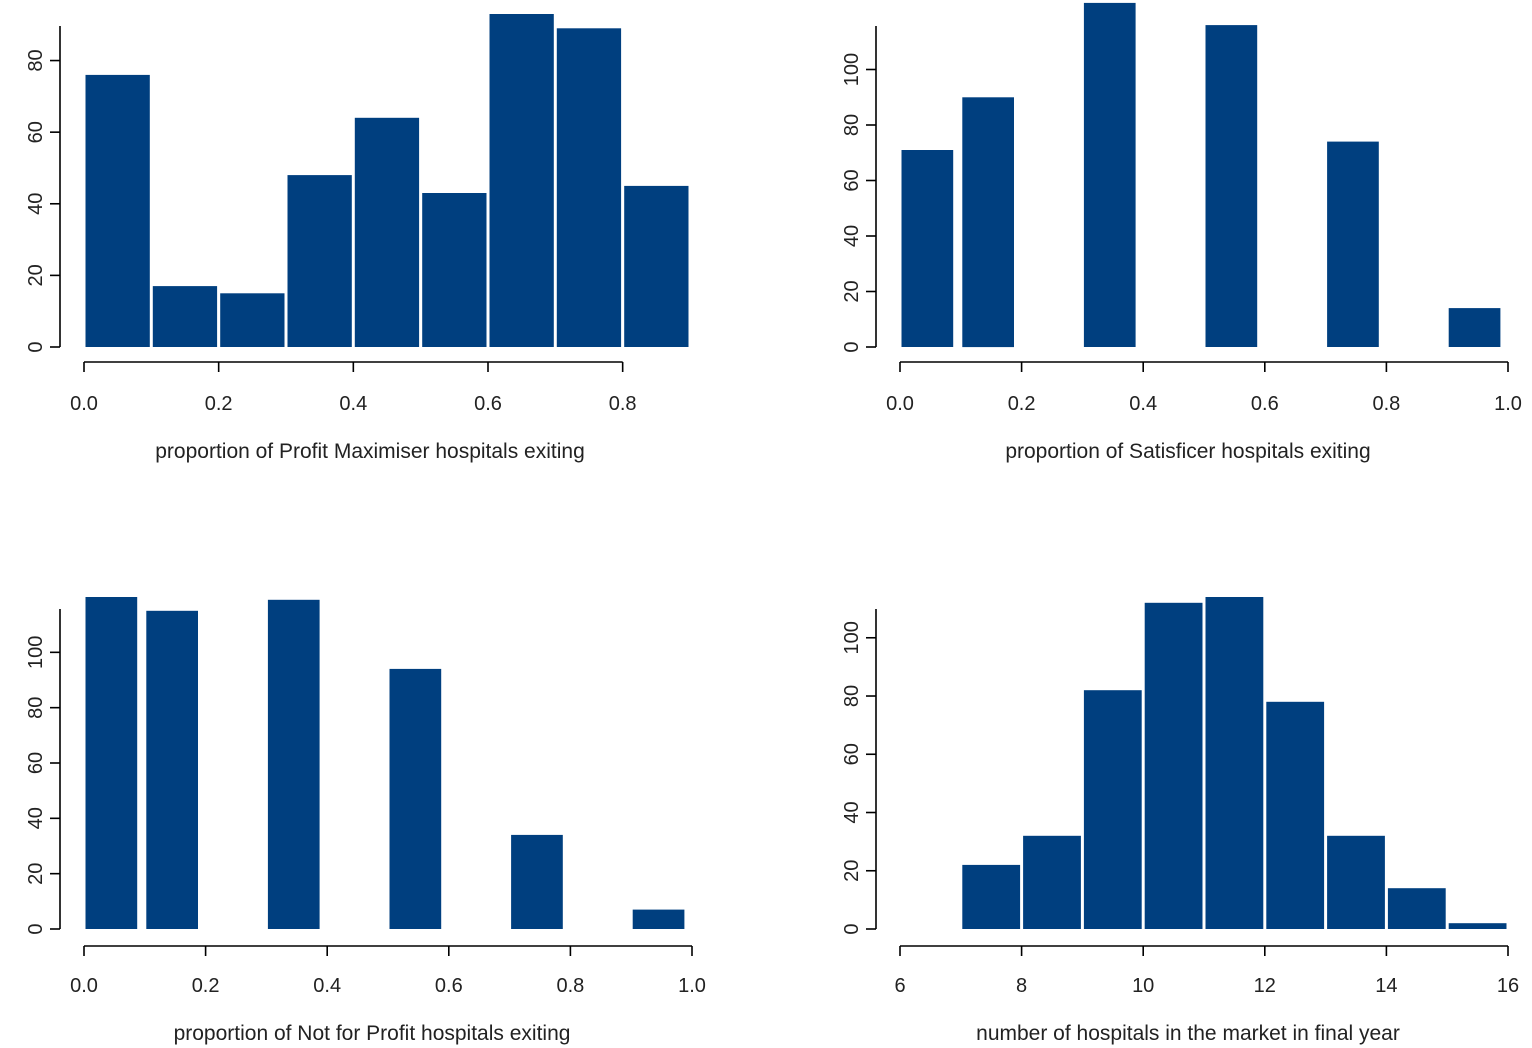  Describe the element at coordinates (1021, 986) in the screenshot. I see `x-tick-label: 8` at that location.